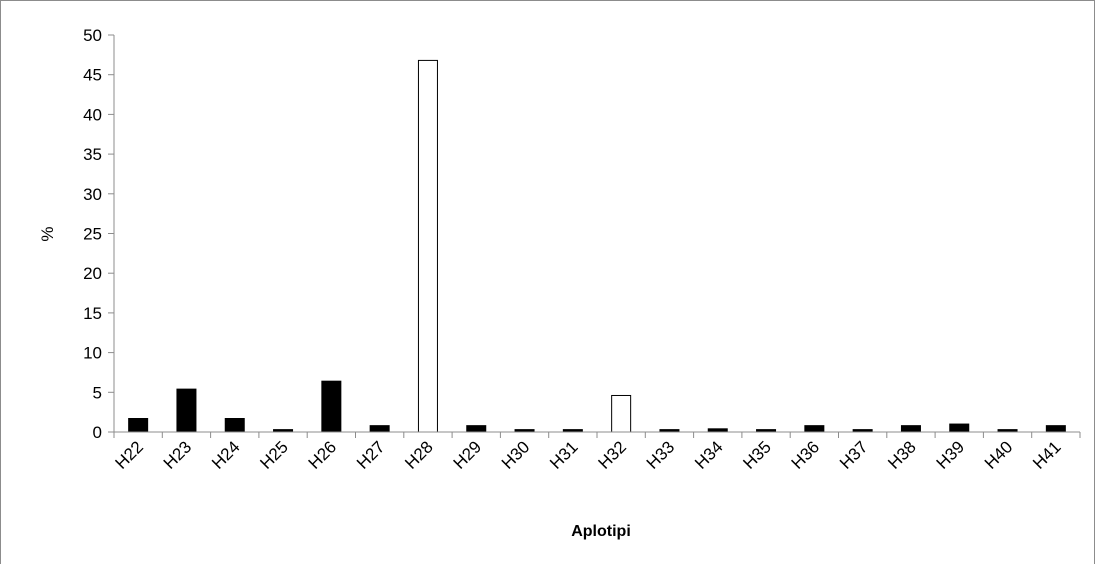 Image resolution: width=1095 pixels, height=565 pixels. Describe the element at coordinates (92, 353) in the screenshot. I see `y-tick-label: 10` at that location.